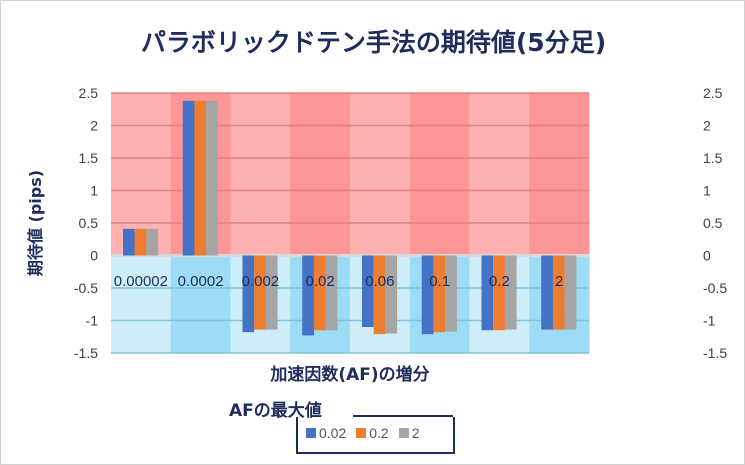  Describe the element at coordinates (499, 281) in the screenshot. I see `x-tick-label: 0.2` at that location.